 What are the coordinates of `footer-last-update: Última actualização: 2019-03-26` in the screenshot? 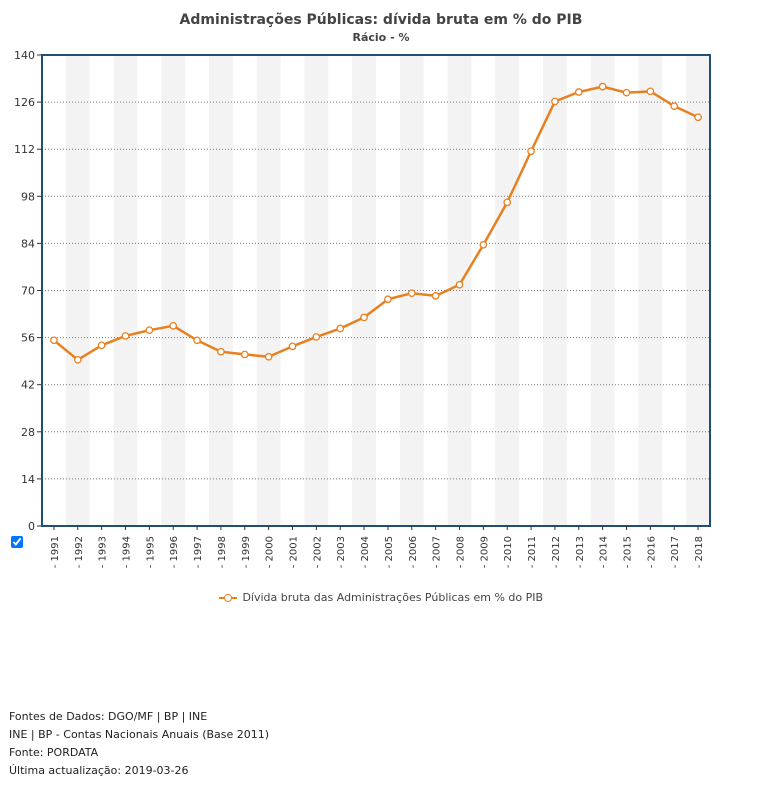 It's located at (99, 770).